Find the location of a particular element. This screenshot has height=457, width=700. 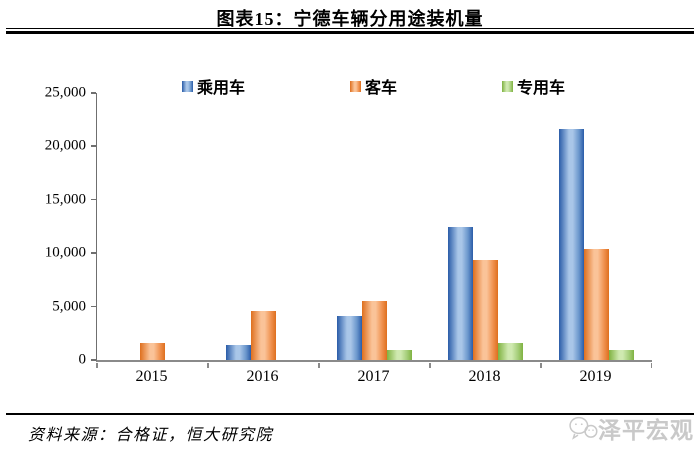

legend-item-special-vehicle: 专用车 is located at coordinates (533, 86).